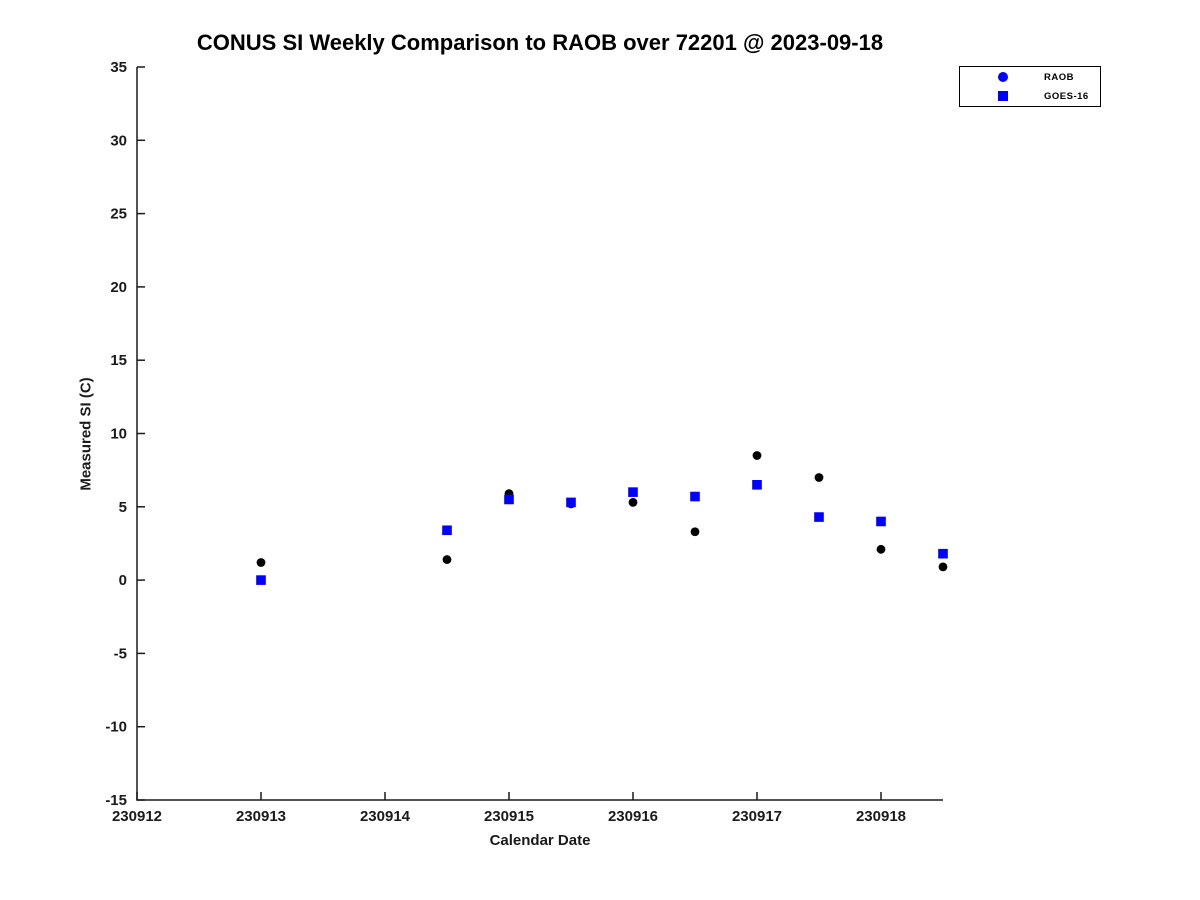 Image resolution: width=1200 pixels, height=900 pixels. What do you see at coordinates (86, 434) in the screenshot?
I see `y-axis-label: Measured SI (C)` at bounding box center [86, 434].